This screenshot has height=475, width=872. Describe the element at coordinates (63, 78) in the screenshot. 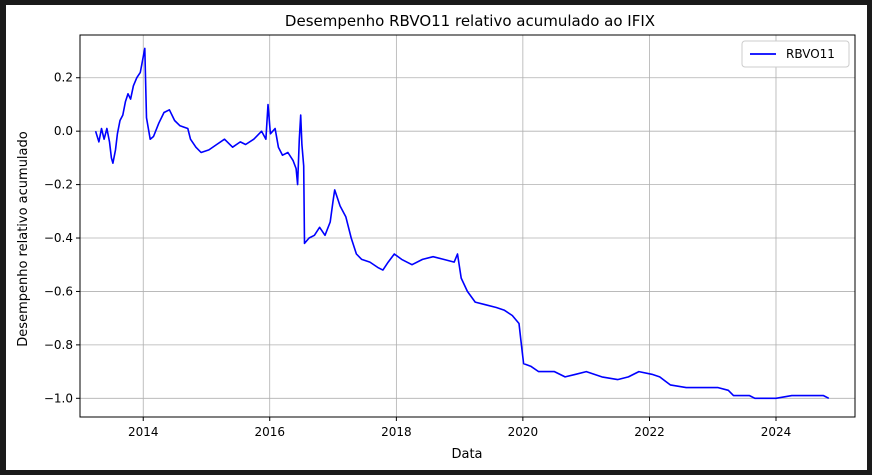

I see `y-tick-label: 0.2` at that location.